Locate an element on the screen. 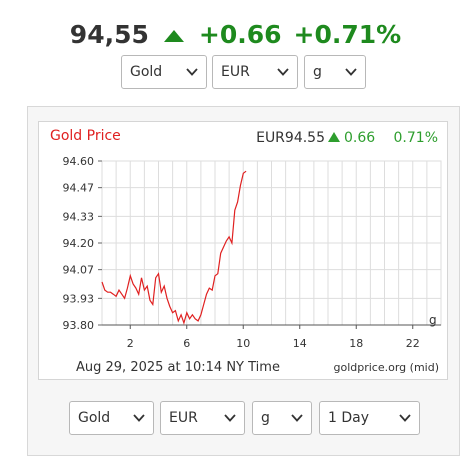 The height and width of the screenshot is (468, 471). chart-title: Gold Price is located at coordinates (85, 136).